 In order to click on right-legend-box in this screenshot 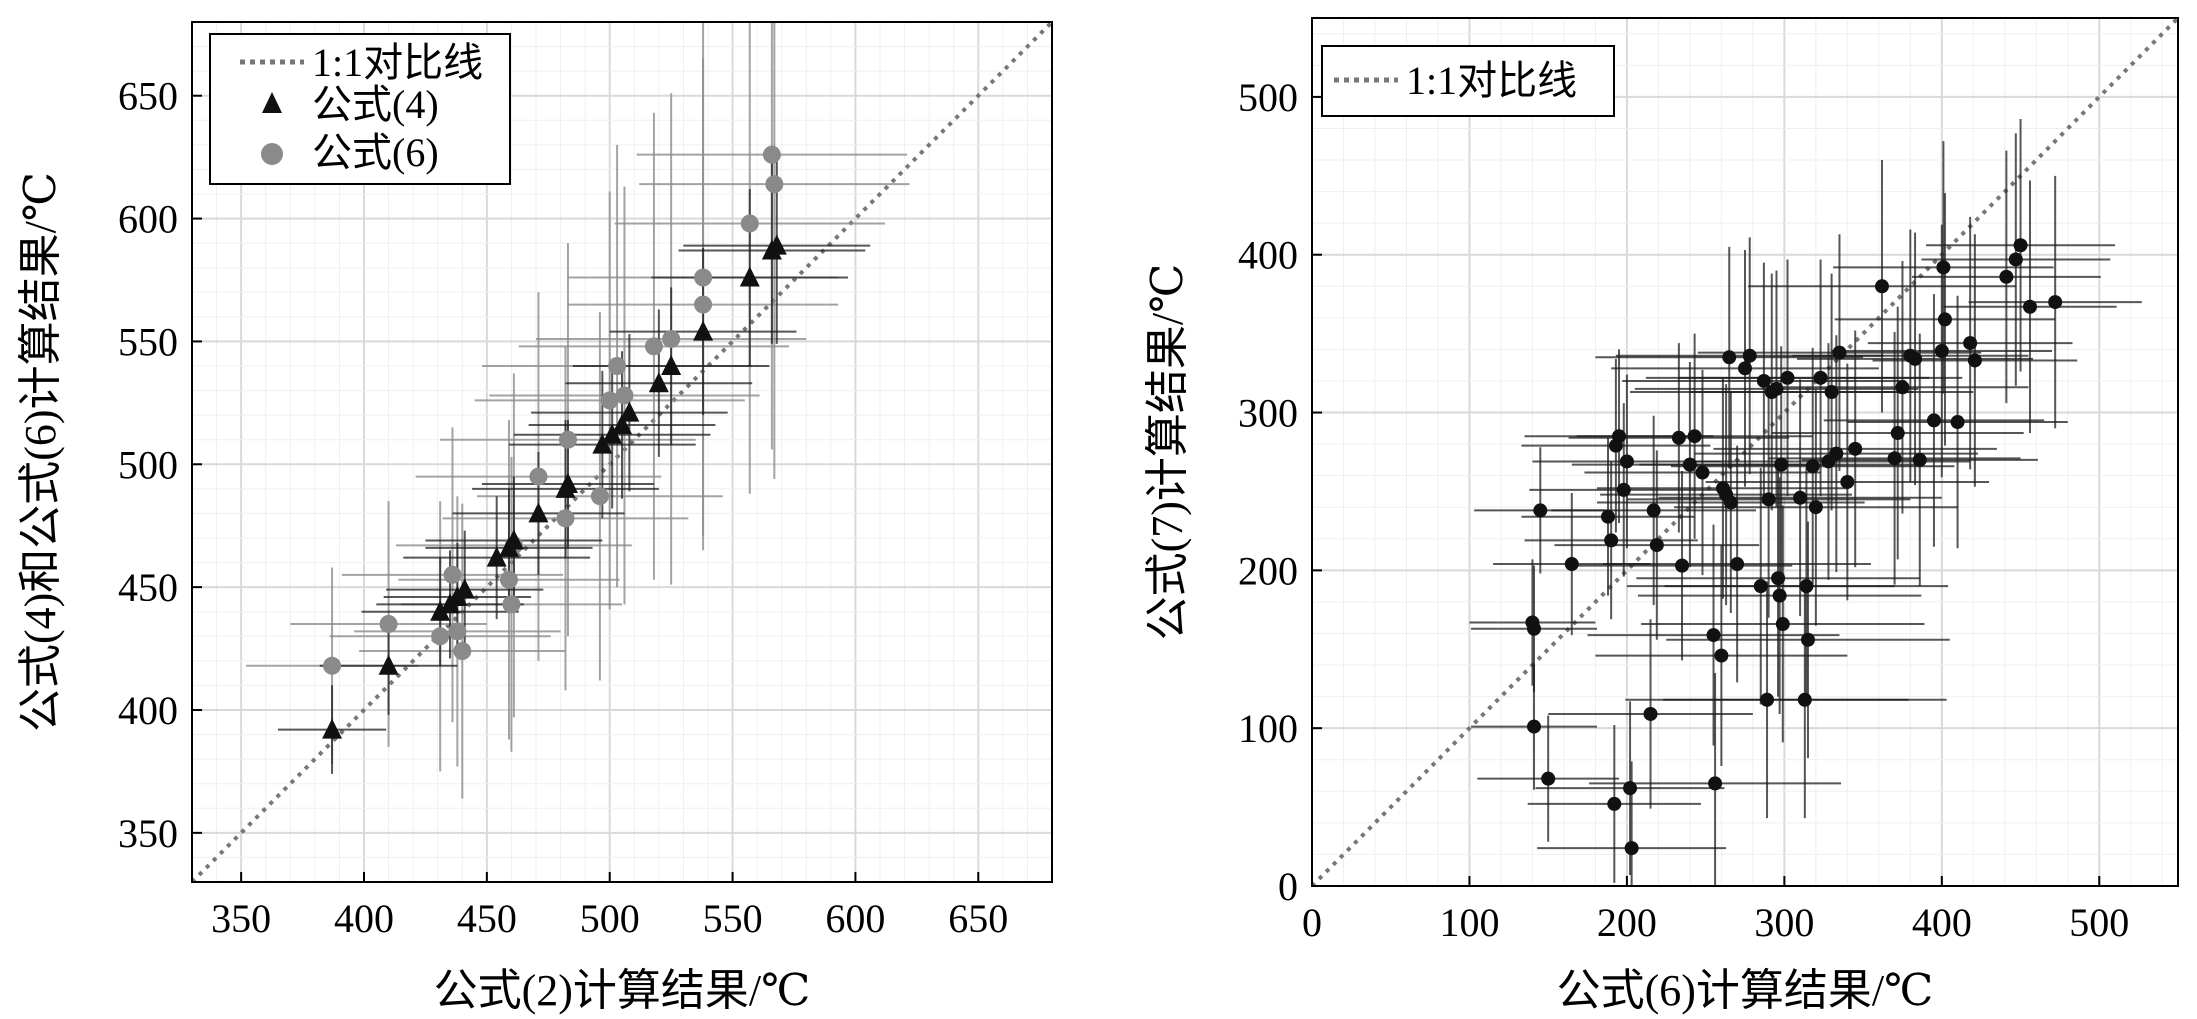, I will do `click(1468, 81)`.